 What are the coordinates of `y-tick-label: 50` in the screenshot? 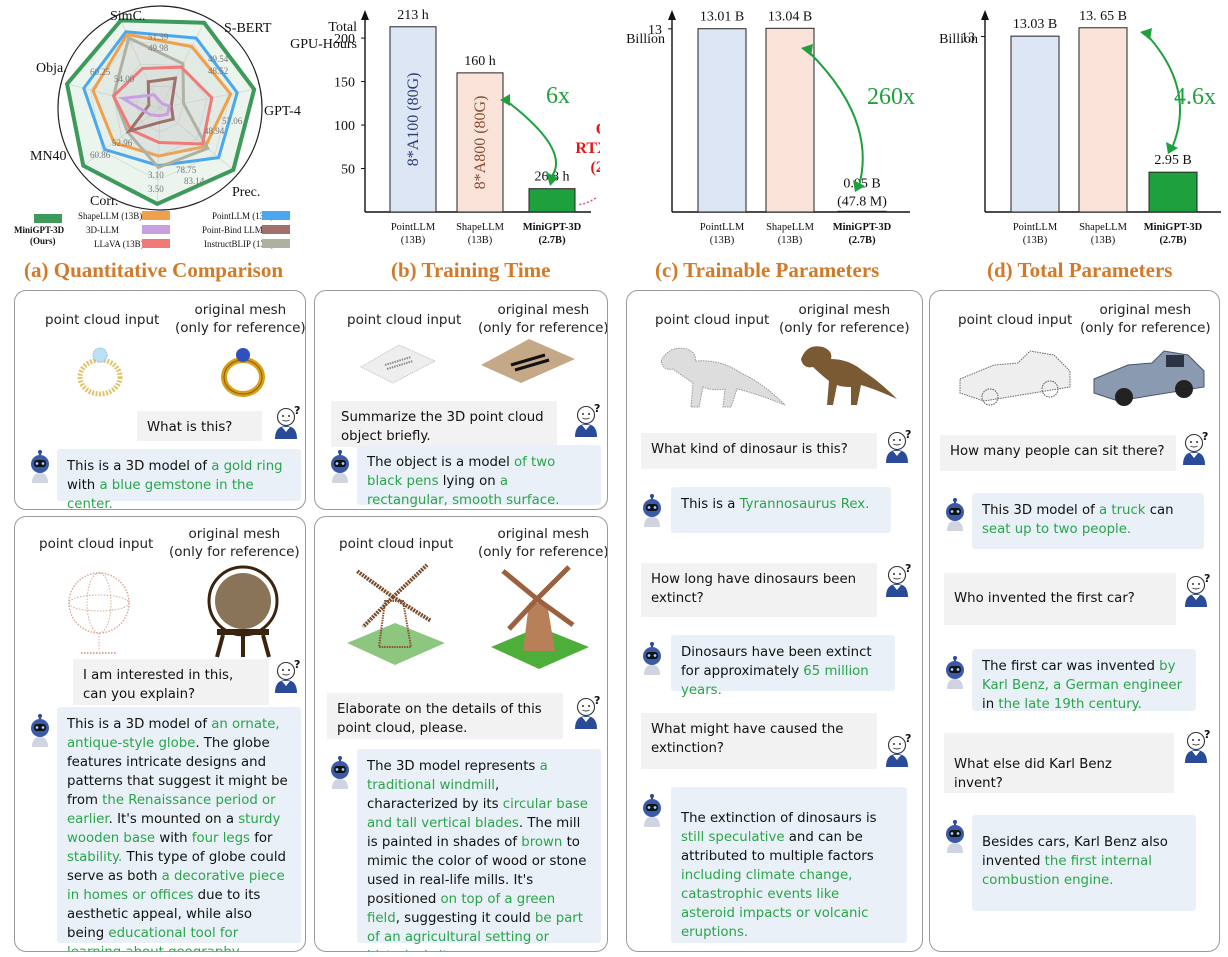 It's located at (348, 170).